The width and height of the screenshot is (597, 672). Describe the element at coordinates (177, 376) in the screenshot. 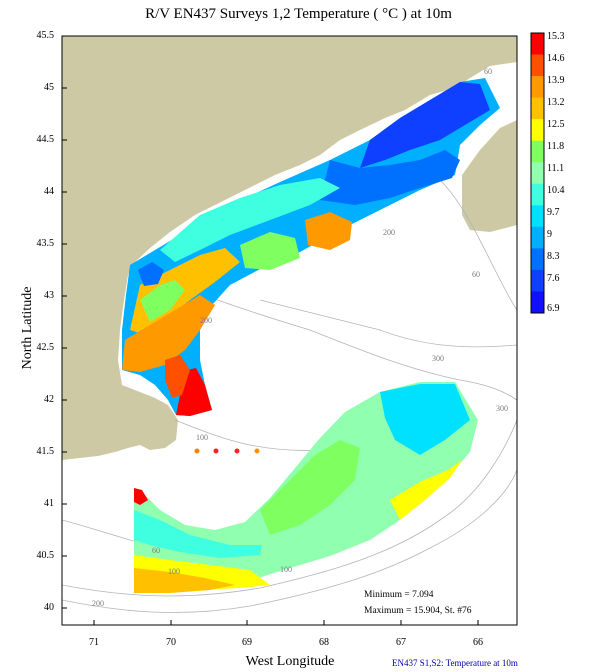

I see `orange-hotspot-edge` at that location.